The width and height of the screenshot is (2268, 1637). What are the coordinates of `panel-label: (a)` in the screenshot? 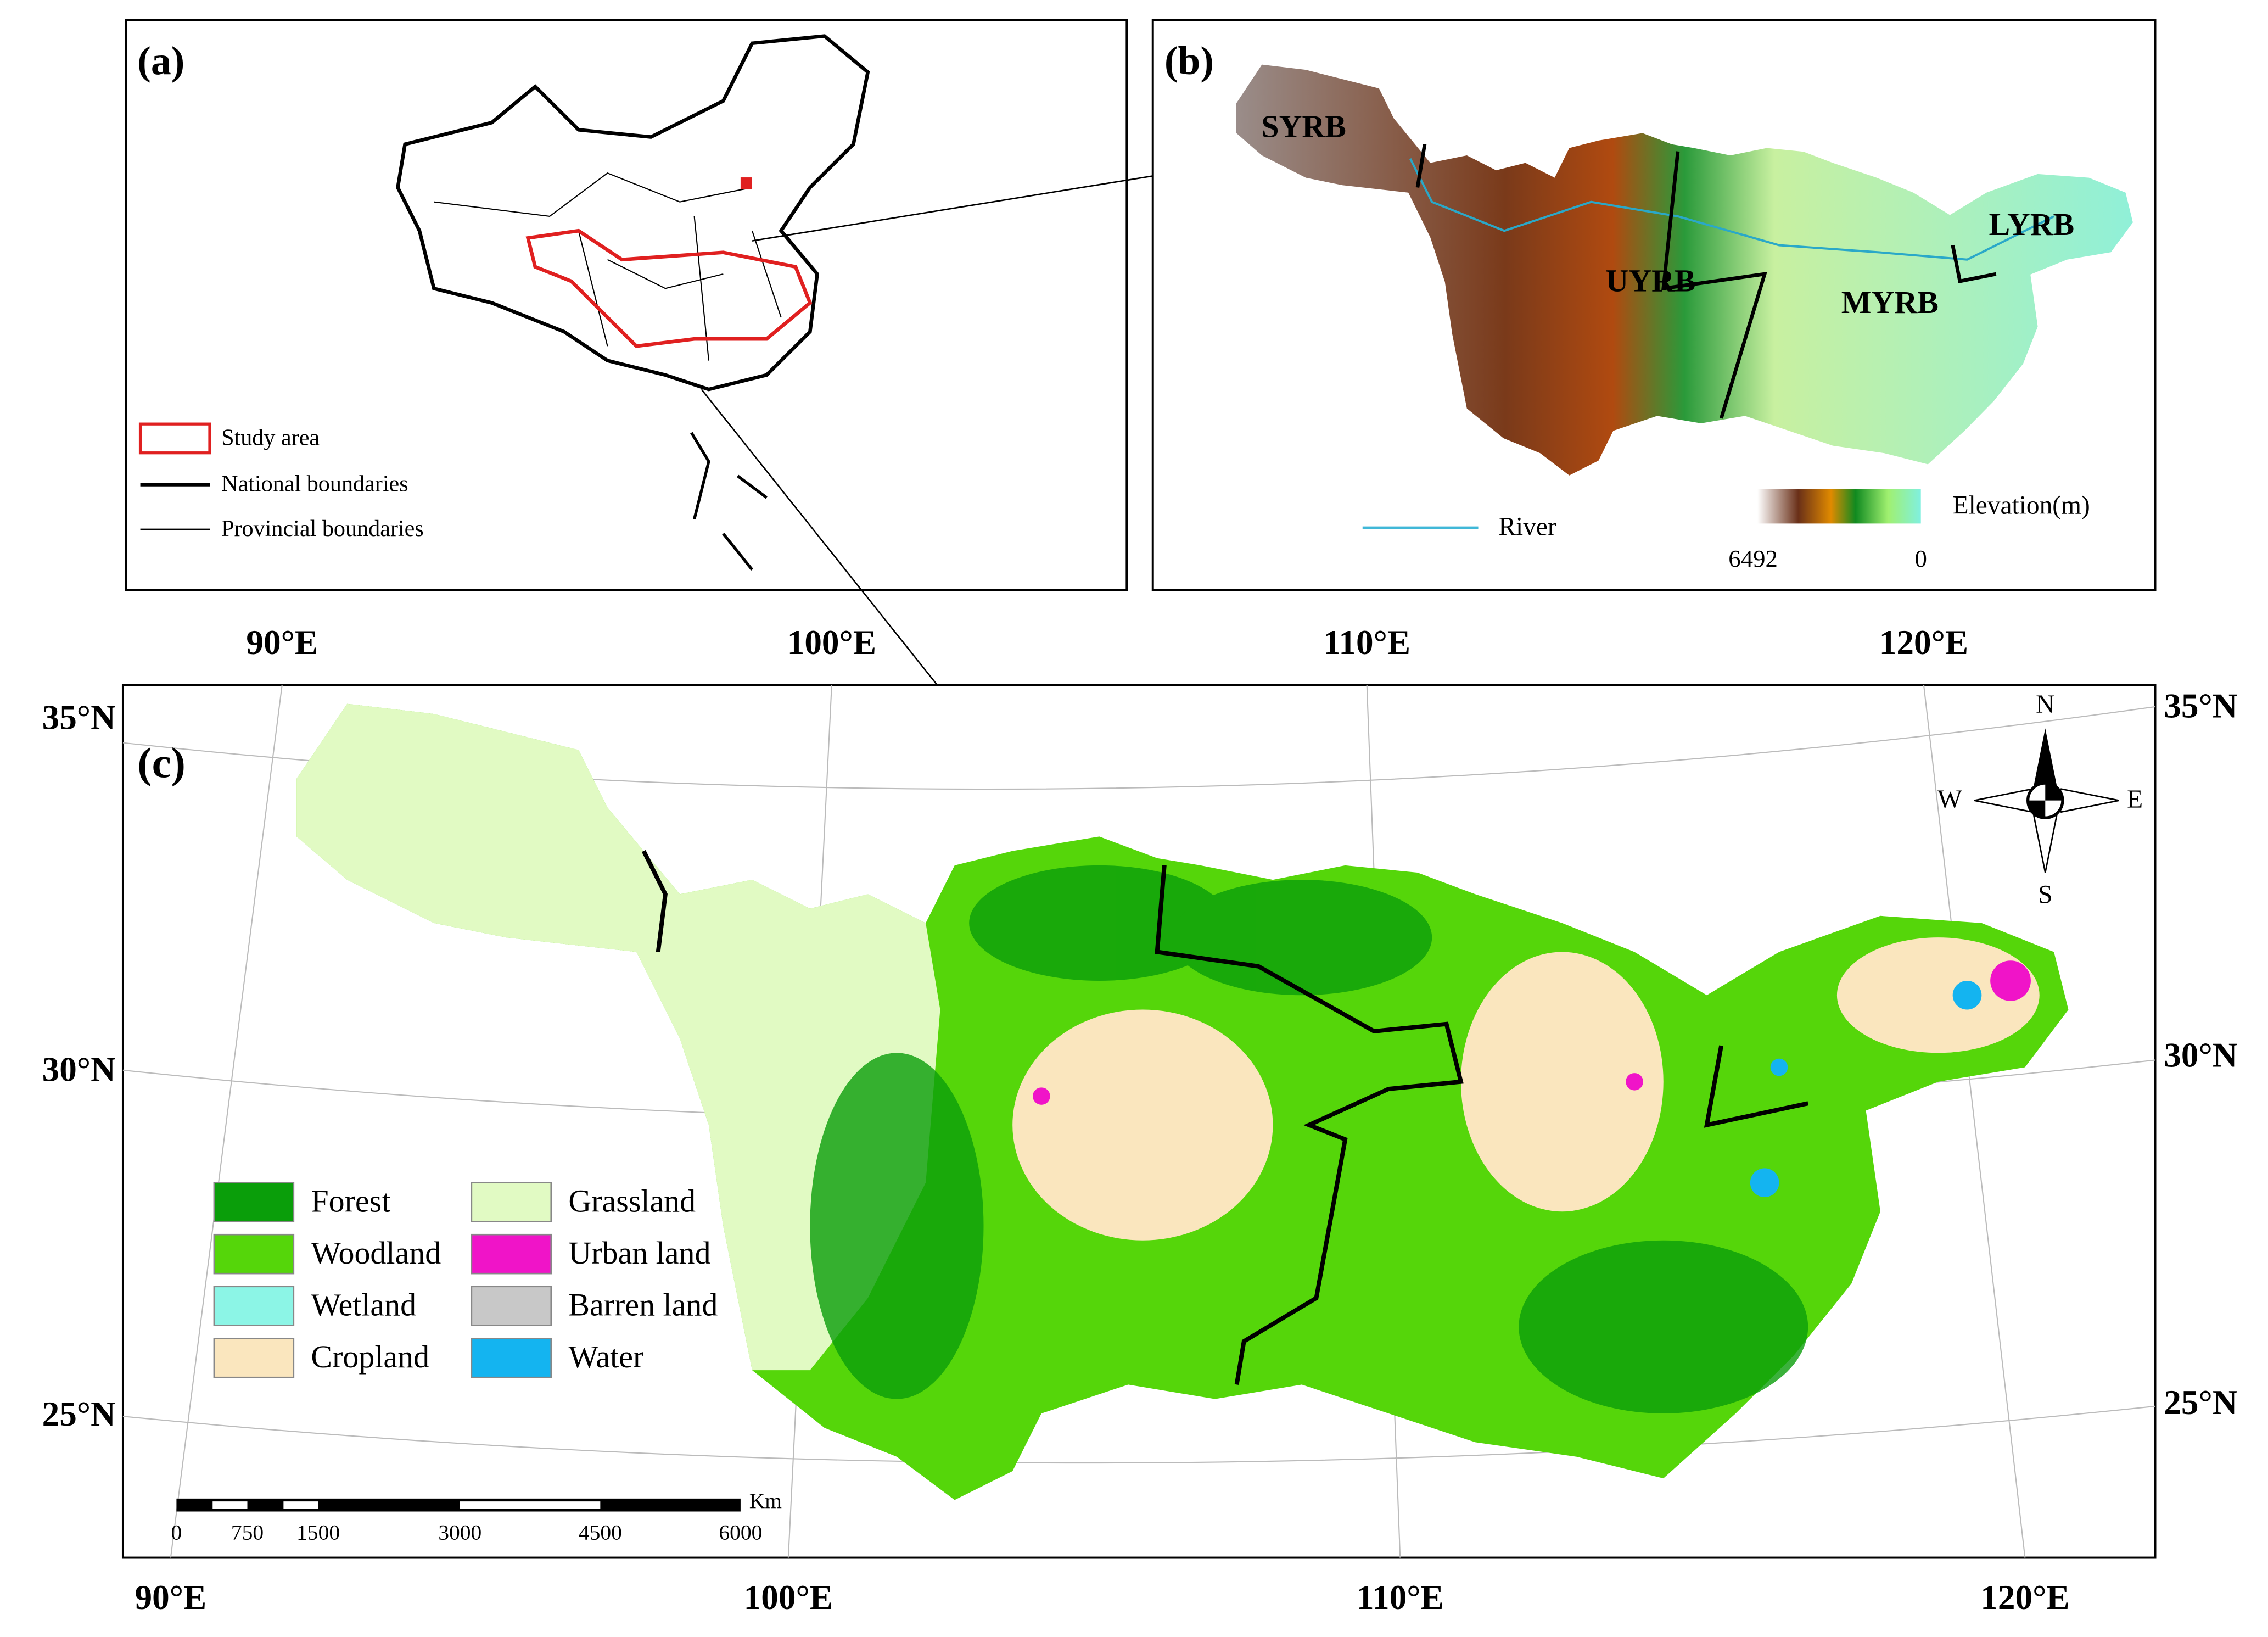 It's located at (161, 60).